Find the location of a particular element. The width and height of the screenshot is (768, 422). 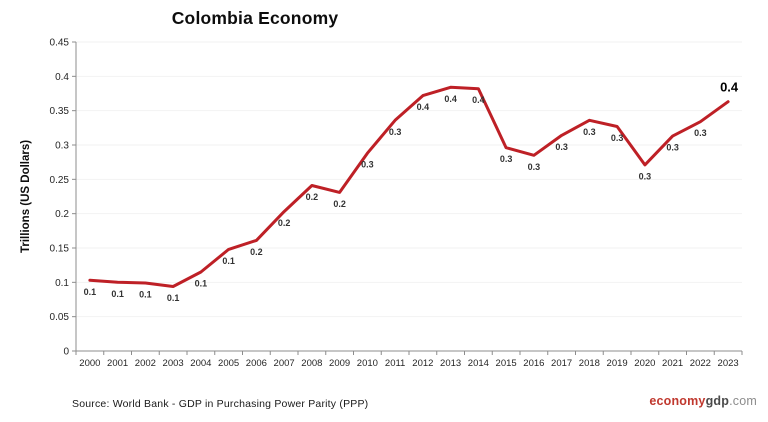

x-tick-label: 2000 is located at coordinates (89, 363).